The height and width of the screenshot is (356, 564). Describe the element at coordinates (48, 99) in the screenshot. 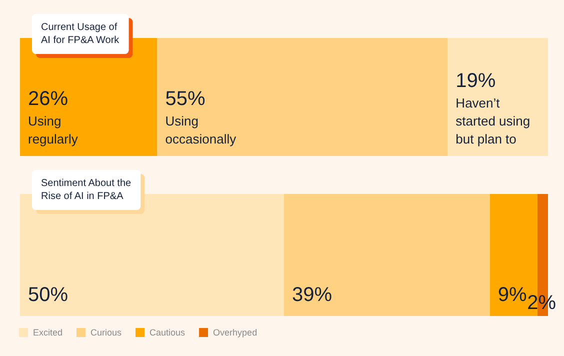

I see `data-label: 26%` at that location.